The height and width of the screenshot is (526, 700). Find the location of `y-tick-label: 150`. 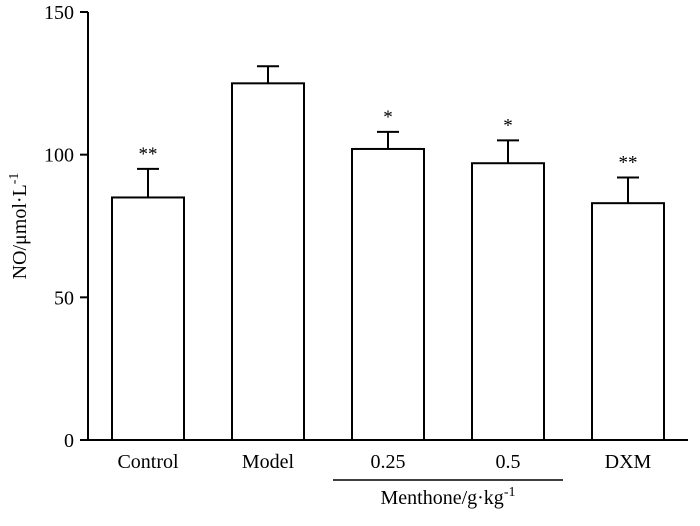

y-tick-label: 150 is located at coordinates (59, 13).